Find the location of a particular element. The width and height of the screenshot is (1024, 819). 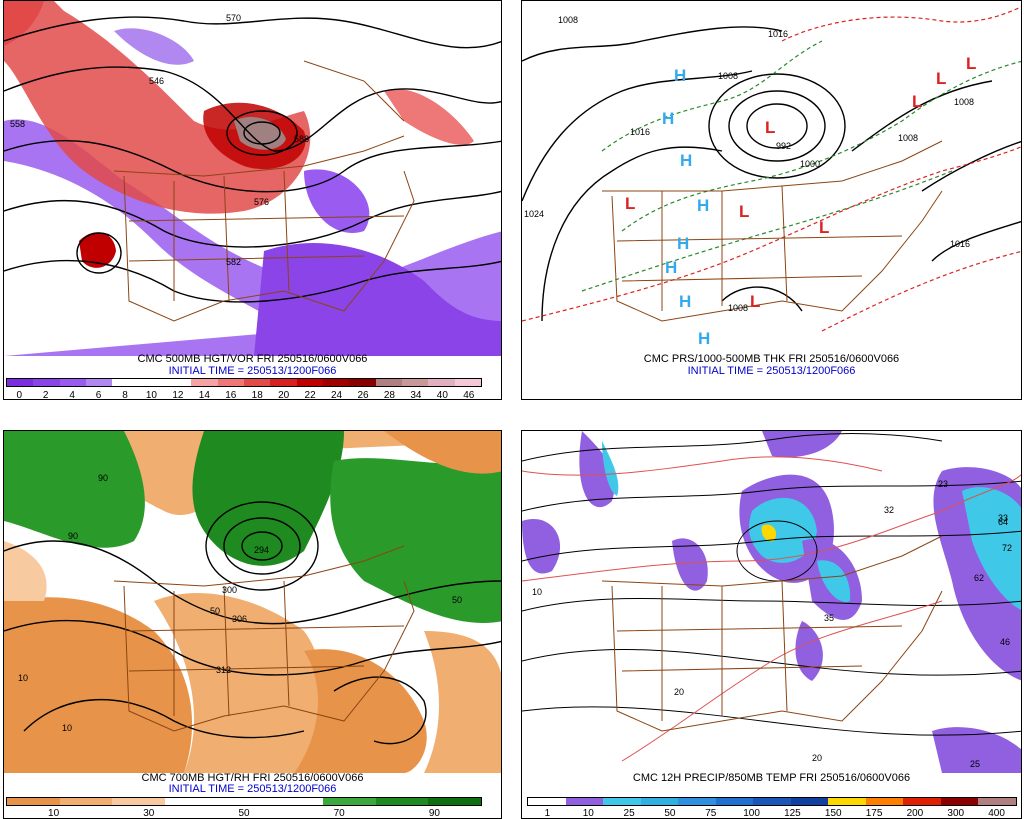

low-markers: L L L L L L L L is located at coordinates (800, 182).